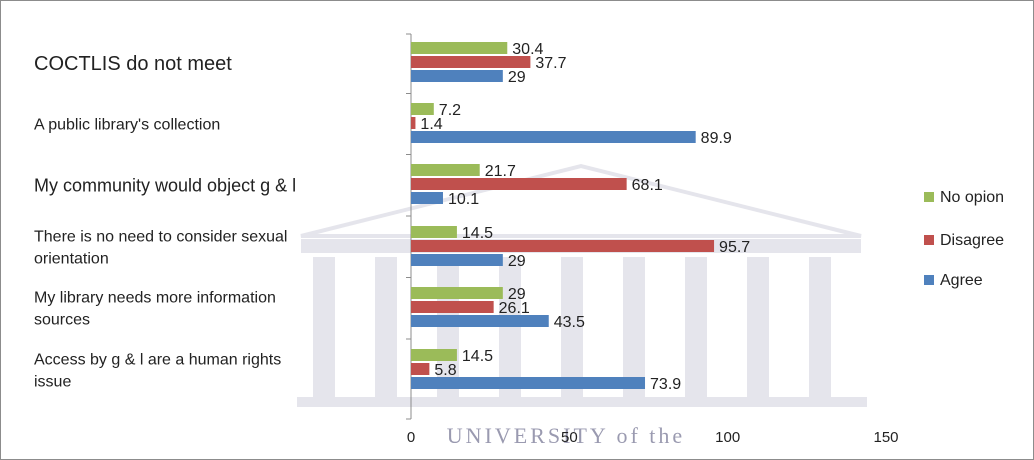 This screenshot has height=460, width=1034. Describe the element at coordinates (972, 240) in the screenshot. I see `legend-label: Disagree` at that location.